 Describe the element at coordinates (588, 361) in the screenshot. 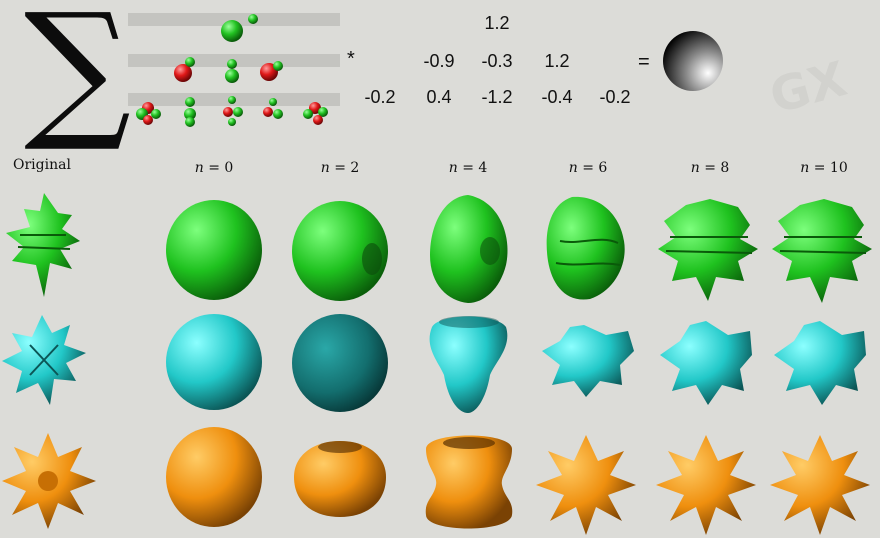

I see `cyan-approx-n6` at that location.